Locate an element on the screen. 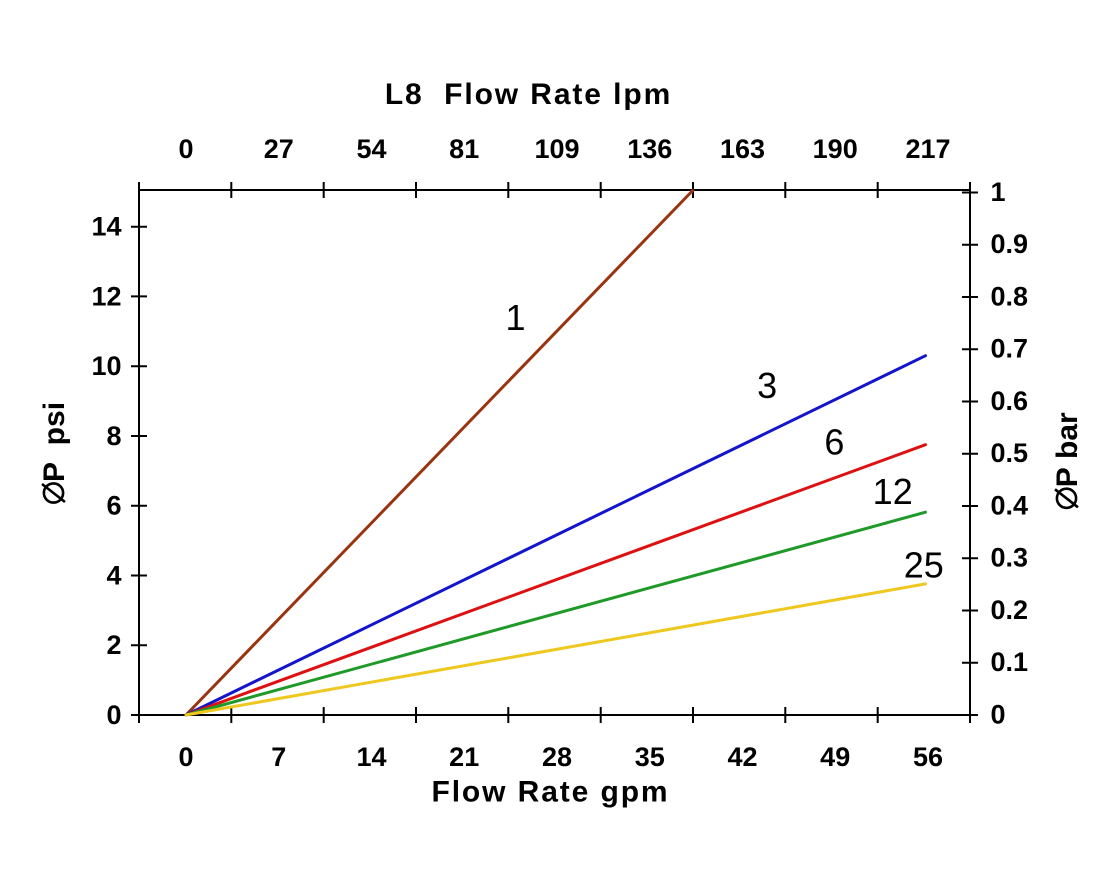 This screenshot has height=871, width=1108. svg-text: 8 is located at coordinates (113, 436).